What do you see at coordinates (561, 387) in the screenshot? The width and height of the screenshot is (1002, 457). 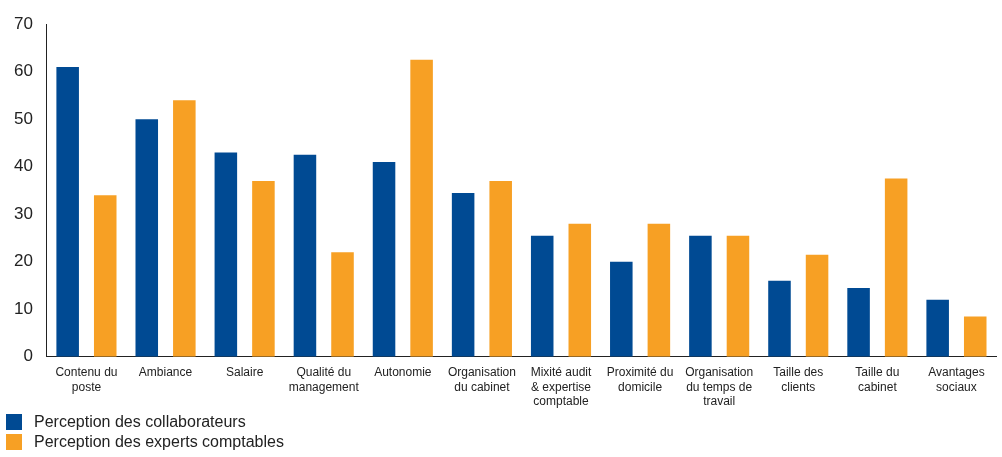 I see `x-tick-label: Mixité audit & expertise comptable` at bounding box center [561, 387].